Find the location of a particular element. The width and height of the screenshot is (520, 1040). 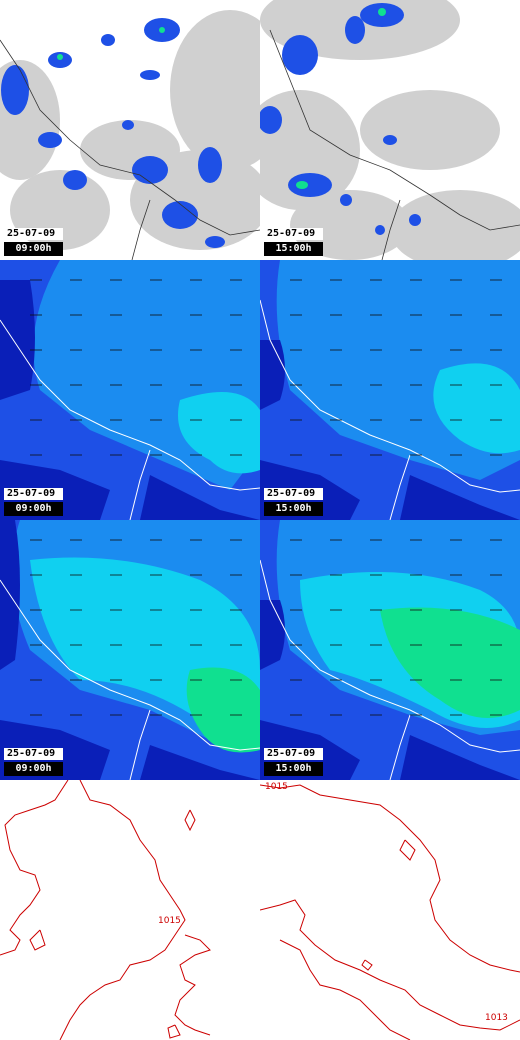

precipitation-map-1500-graphic is located at coordinates (390, 130).